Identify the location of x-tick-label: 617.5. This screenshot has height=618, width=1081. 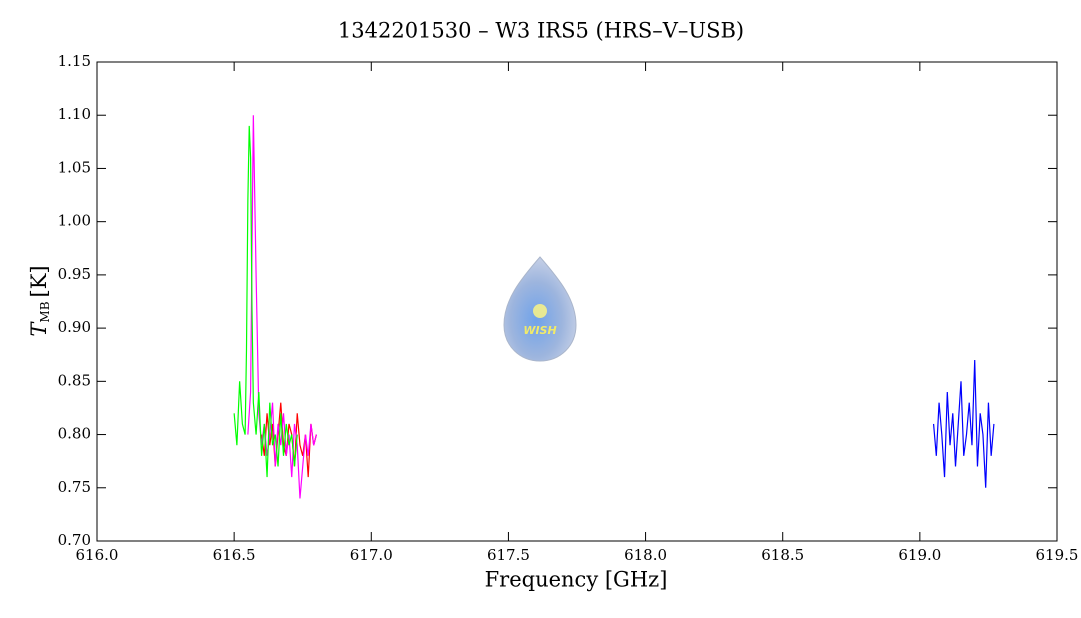
(508, 555).